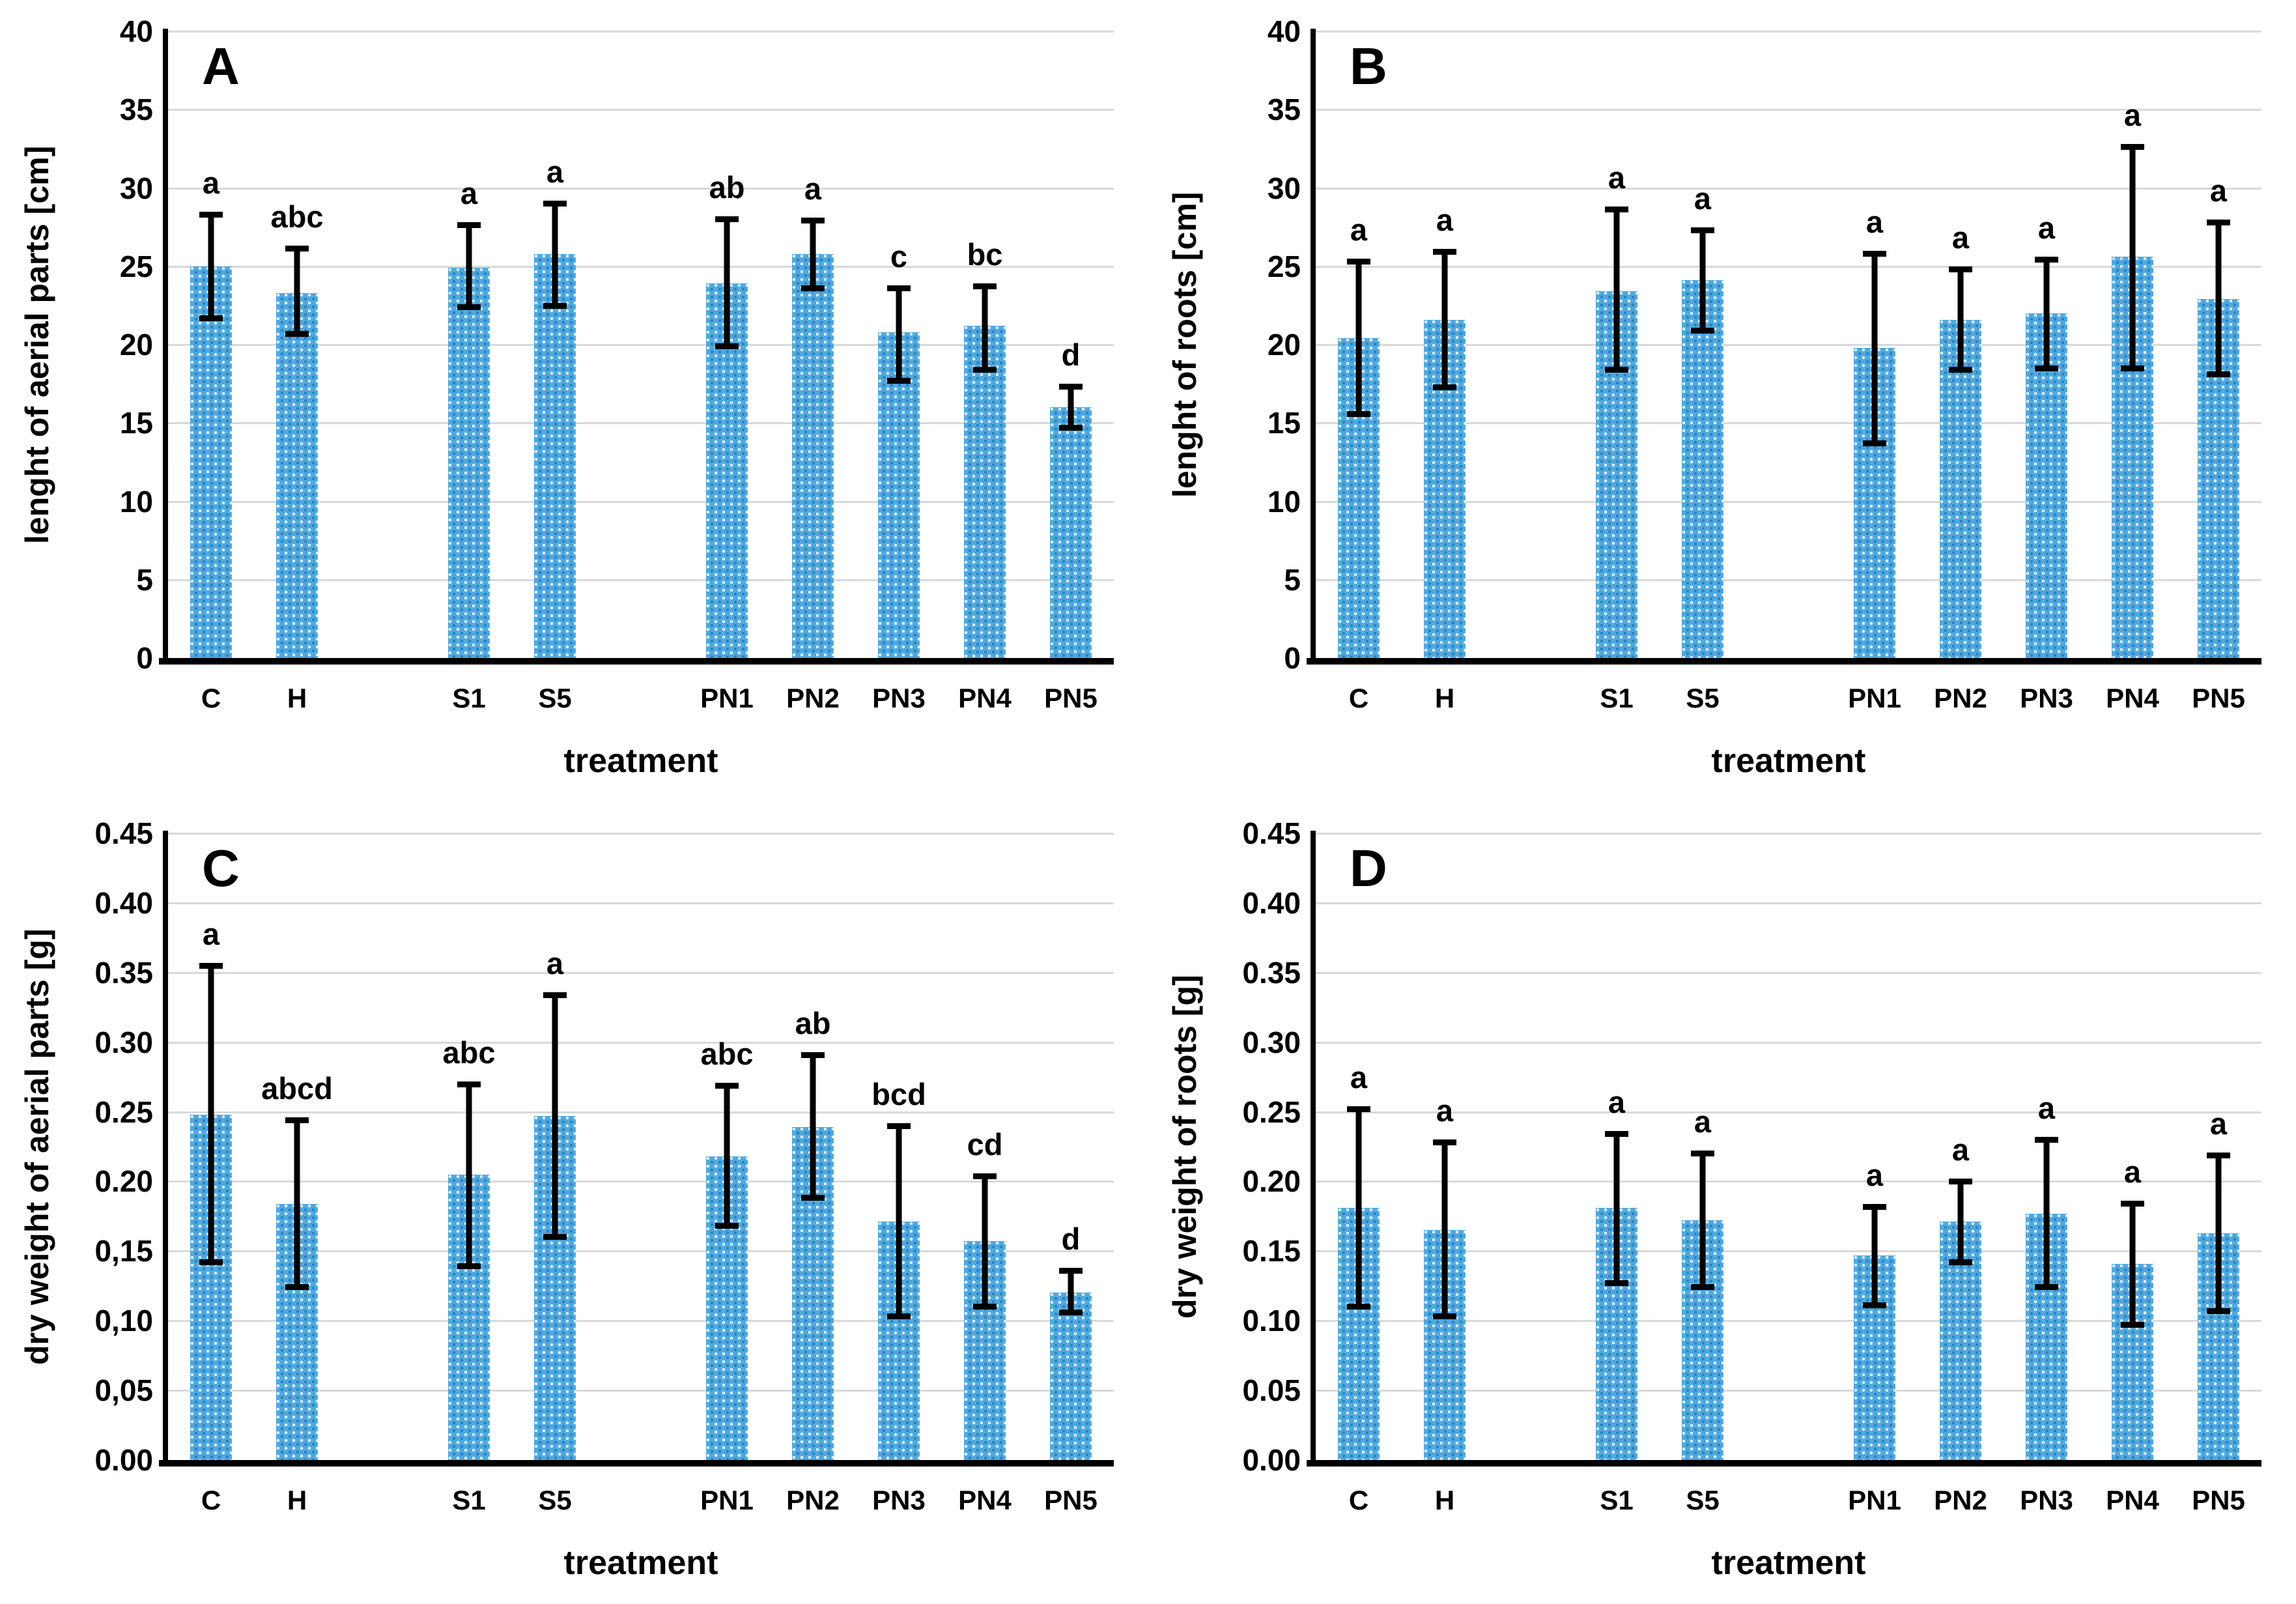 Image resolution: width=2296 pixels, height=1604 pixels. I want to click on error-bar-C, so click(211, 1113).